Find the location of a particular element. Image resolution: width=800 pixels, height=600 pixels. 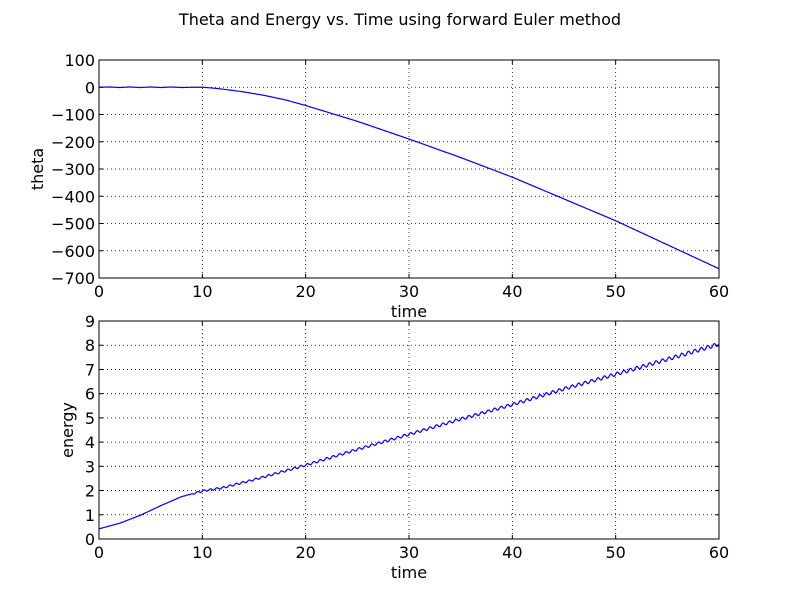

energy-y-tick-label: 8 is located at coordinates (90, 345).